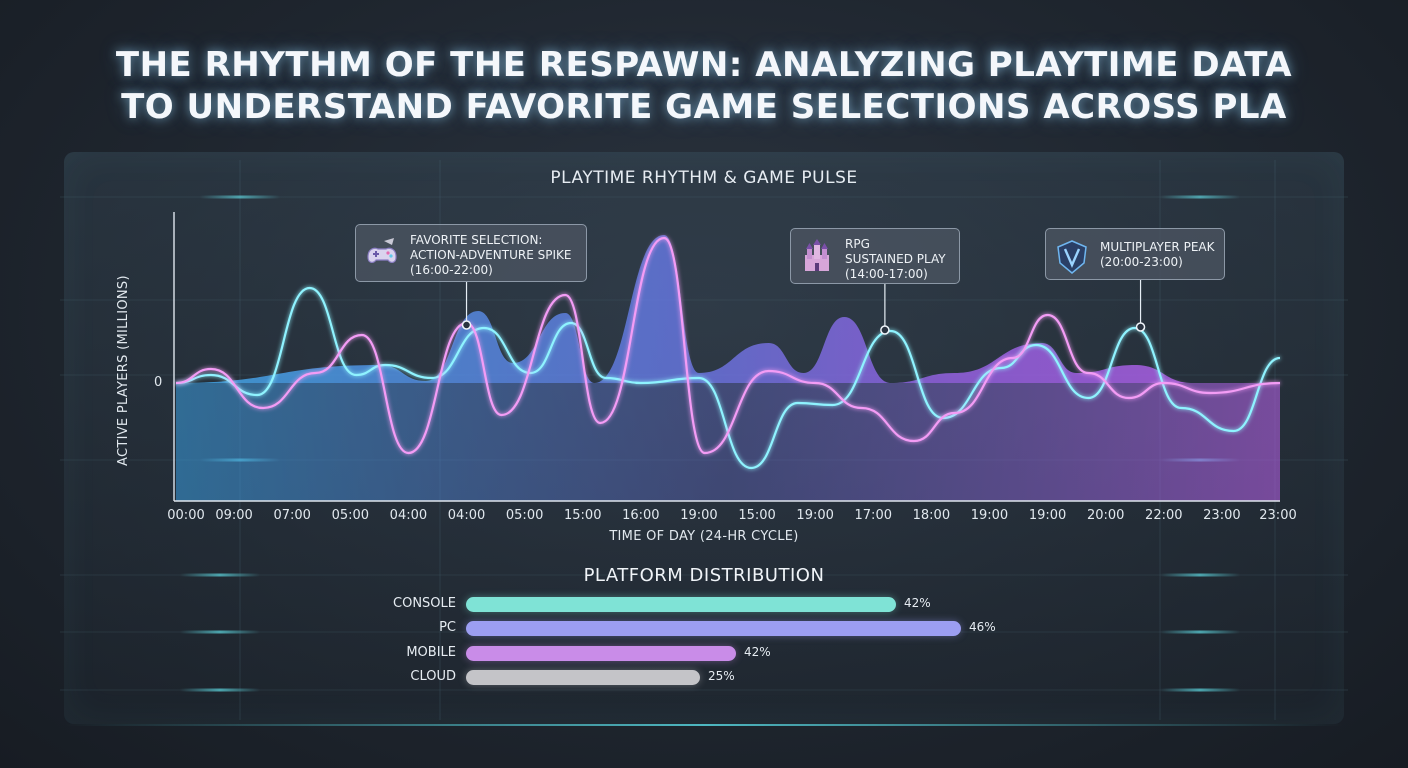  What do you see at coordinates (721, 676) in the screenshot?
I see `platform-bar-value: 25%` at bounding box center [721, 676].